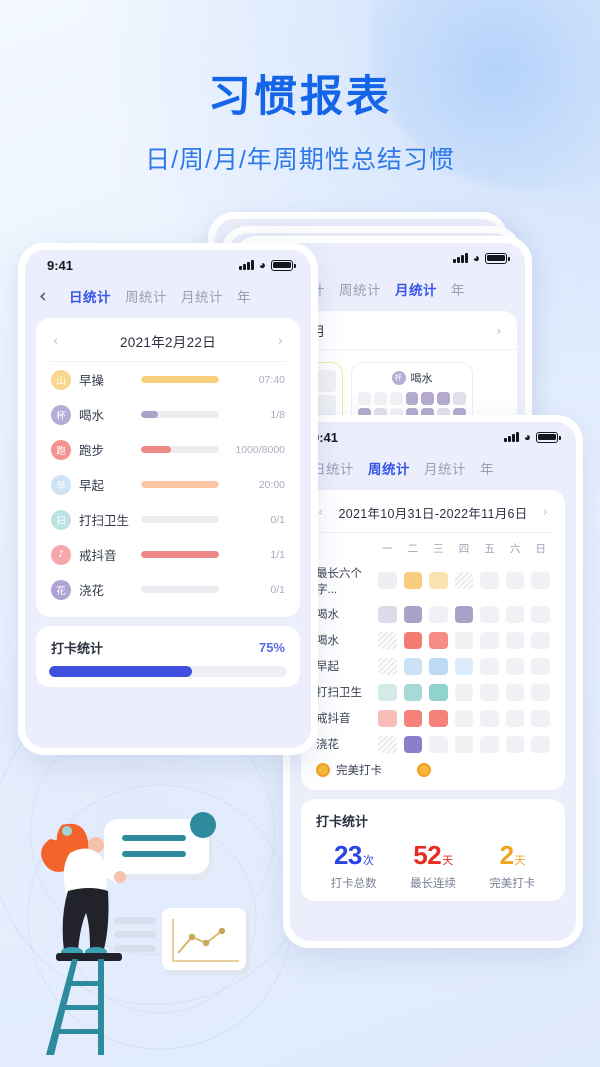  I want to click on habit-row: 花浇花 0/1, so click(168, 589).